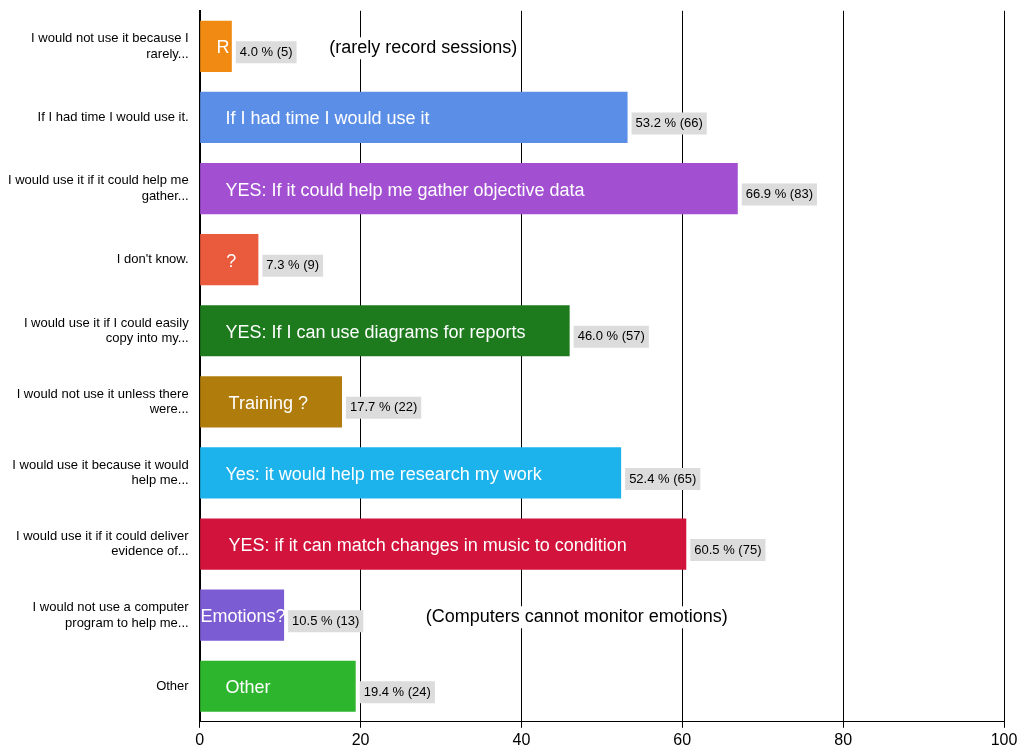 This screenshot has height=753, width=1024. Describe the element at coordinates (326, 620) in the screenshot. I see `data-label: 10.5 % (13)` at that location.